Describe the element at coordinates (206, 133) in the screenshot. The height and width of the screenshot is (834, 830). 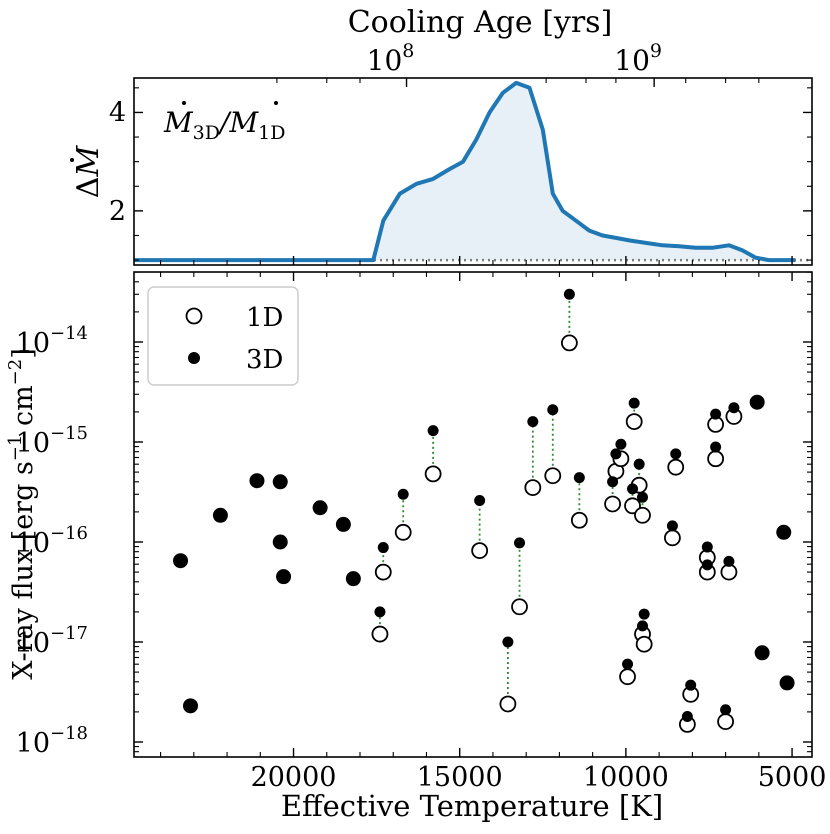
I see `ratio-annotation-sub3d: 3D` at that location.